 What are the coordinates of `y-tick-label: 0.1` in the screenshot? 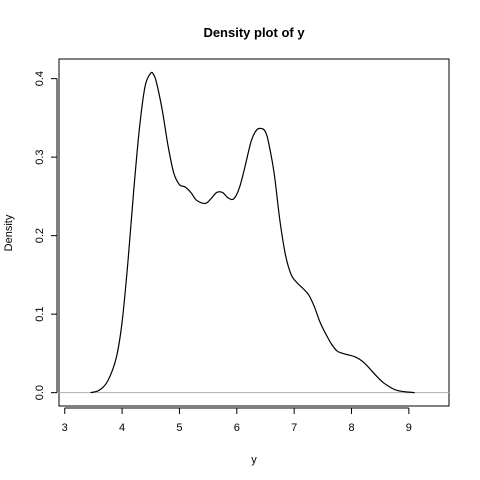 It's located at (40, 313).